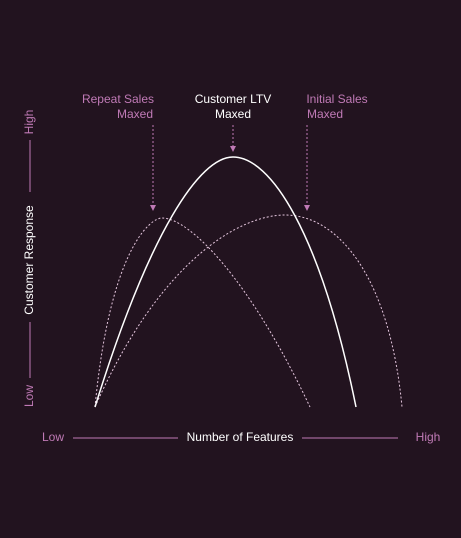 This screenshot has height=538, width=461. Describe the element at coordinates (233, 99) in the screenshot. I see `annotation: Customer LTV` at that location.